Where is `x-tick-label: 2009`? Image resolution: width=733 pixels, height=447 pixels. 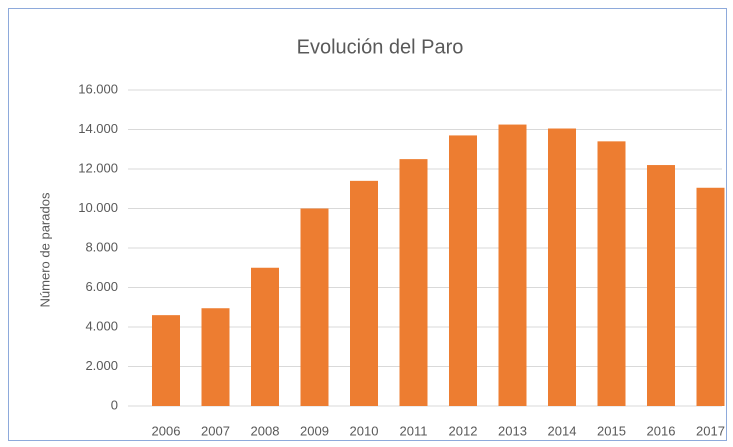 x-tick-label: 2009 is located at coordinates (314, 430).